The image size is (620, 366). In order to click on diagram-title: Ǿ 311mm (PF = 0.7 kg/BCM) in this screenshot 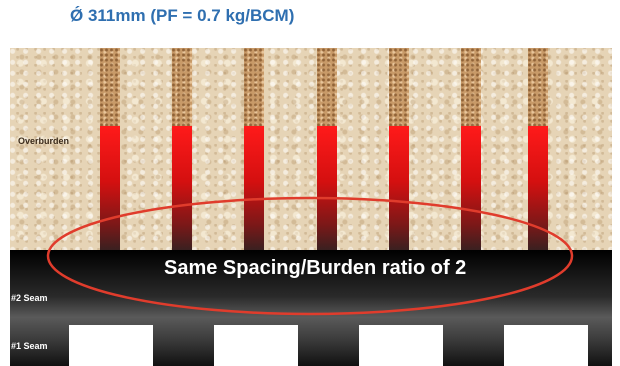, I will do `click(182, 15)`.